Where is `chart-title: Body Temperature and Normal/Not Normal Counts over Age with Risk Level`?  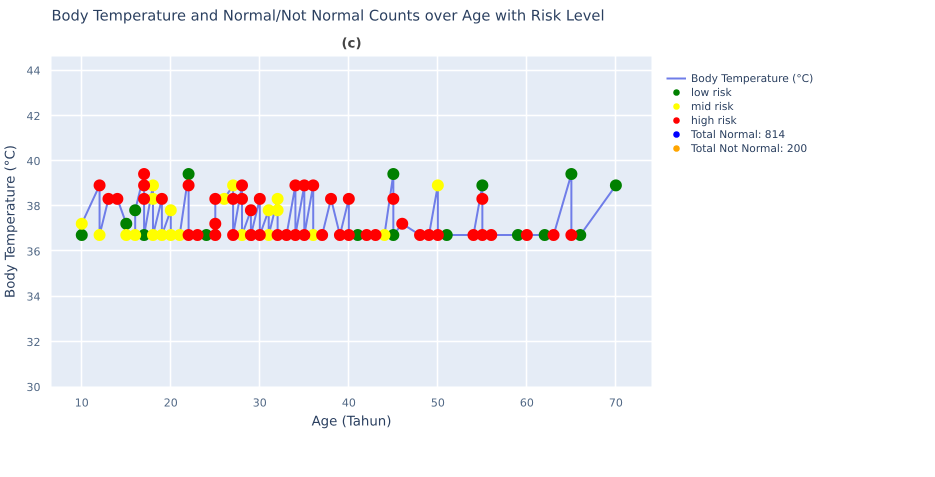 chart-title: Body Temperature and Normal/Not Normal Counts over Age with Risk Level is located at coordinates (328, 16).